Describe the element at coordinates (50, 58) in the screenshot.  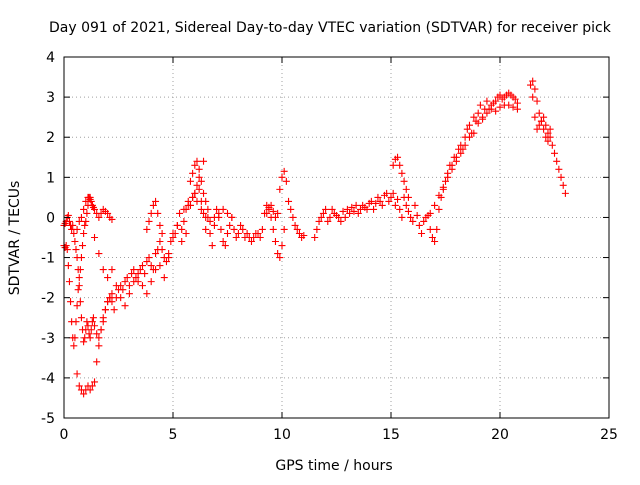
I see `y-tick-label: 4` at that location.